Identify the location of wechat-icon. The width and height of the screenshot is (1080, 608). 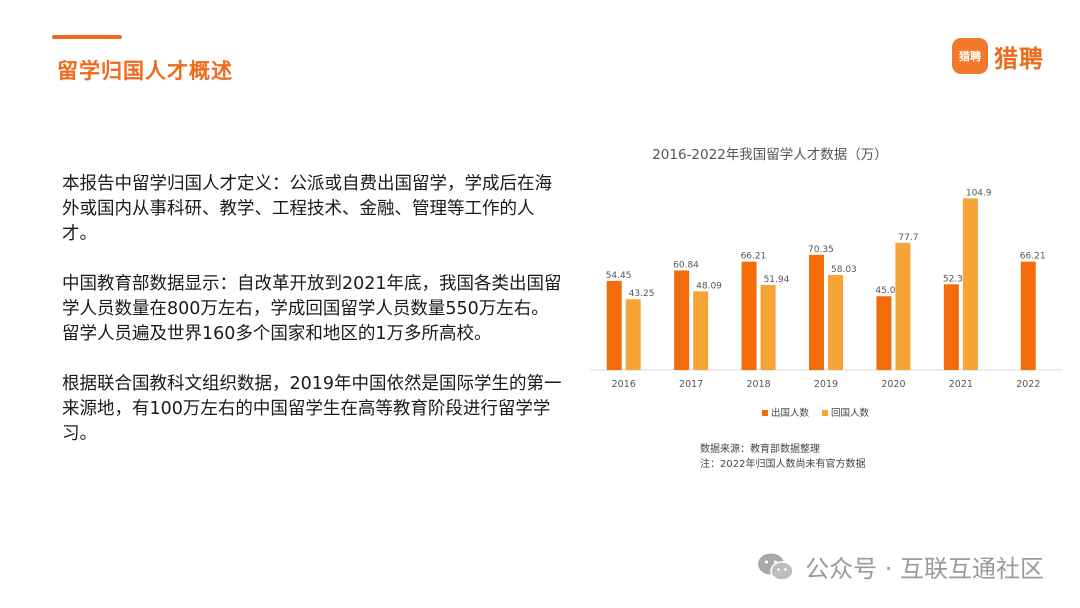
(776, 567).